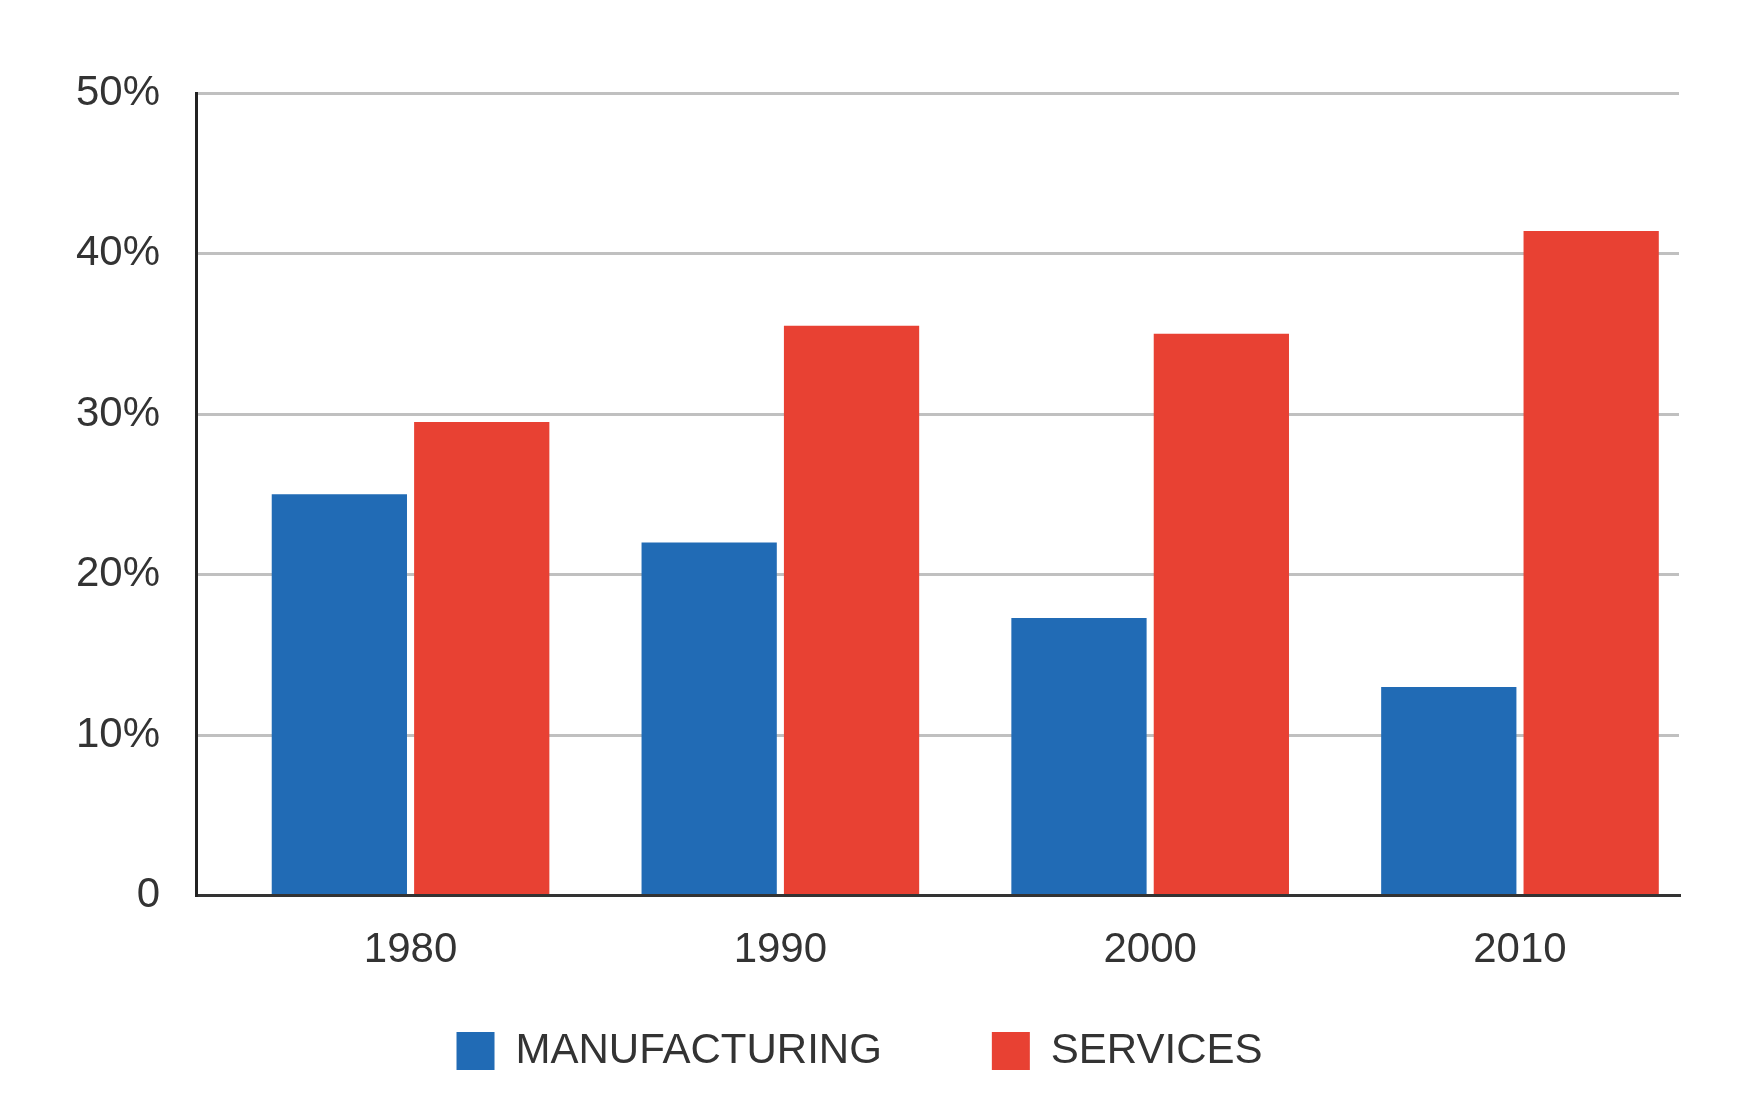  Describe the element at coordinates (118, 572) in the screenshot. I see `y-tick-label: 20%` at that location.